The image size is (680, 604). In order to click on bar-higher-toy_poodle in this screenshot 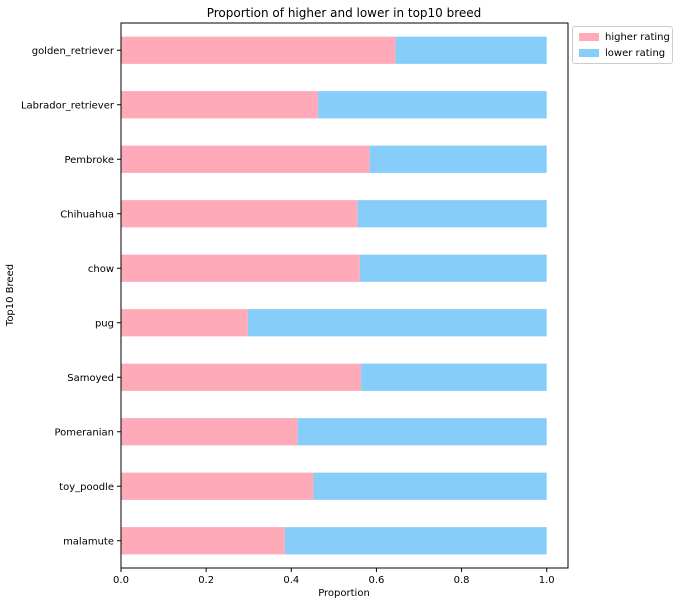, I will do `click(217, 486)`.